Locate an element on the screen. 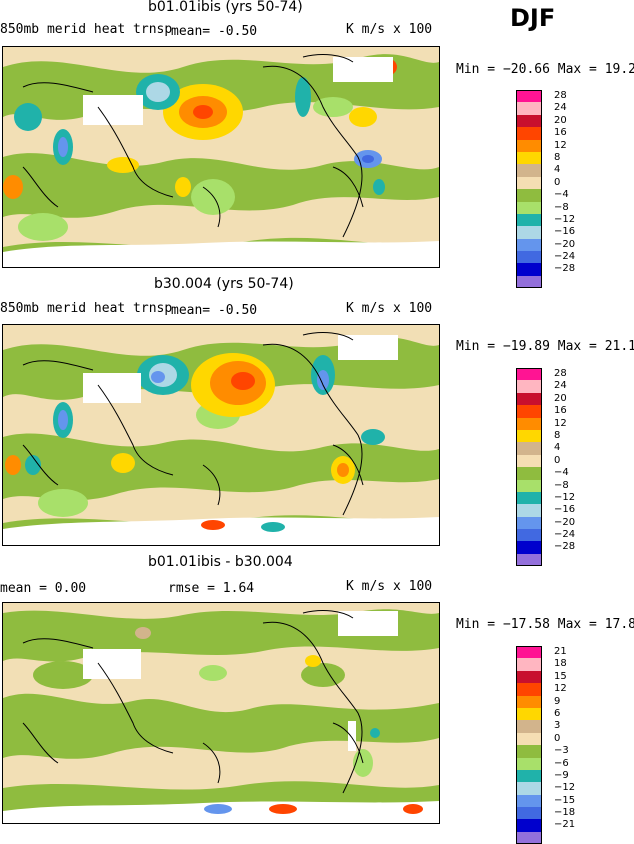  legend-label: 21 is located at coordinates (560, 651).